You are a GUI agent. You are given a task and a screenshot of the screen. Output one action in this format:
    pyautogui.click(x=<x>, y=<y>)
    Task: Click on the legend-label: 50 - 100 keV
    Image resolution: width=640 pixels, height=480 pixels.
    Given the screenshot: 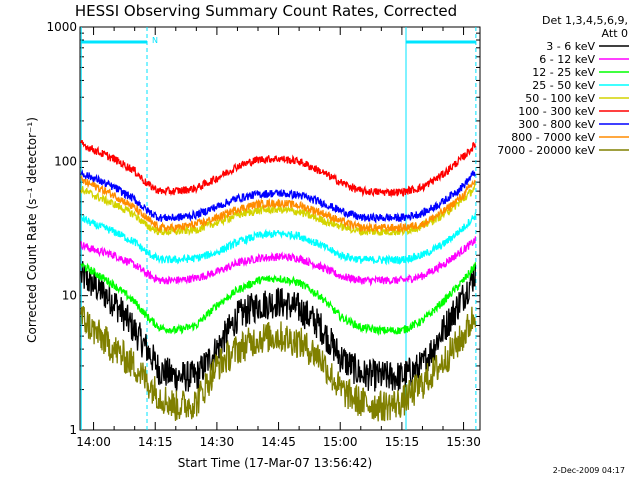 What is the action you would take?
    pyautogui.click(x=560, y=98)
    